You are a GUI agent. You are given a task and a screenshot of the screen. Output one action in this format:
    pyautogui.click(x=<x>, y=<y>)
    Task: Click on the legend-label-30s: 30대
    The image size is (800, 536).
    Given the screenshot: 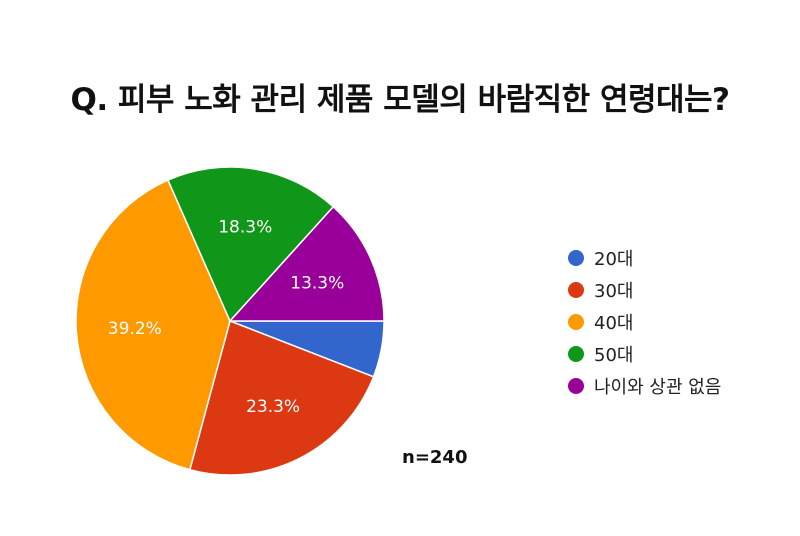 What is the action you would take?
    pyautogui.click(x=614, y=291)
    